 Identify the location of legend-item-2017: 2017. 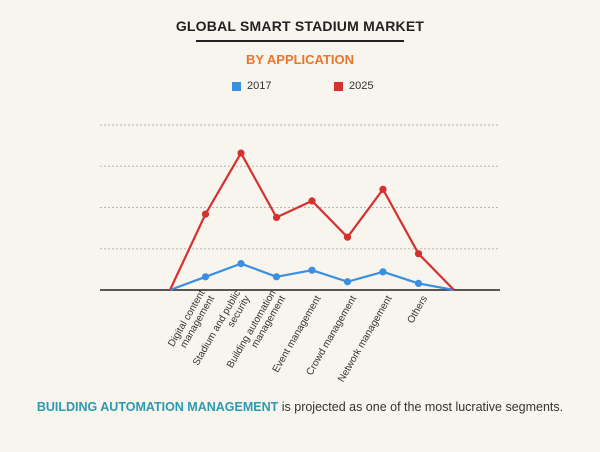
(251, 86).